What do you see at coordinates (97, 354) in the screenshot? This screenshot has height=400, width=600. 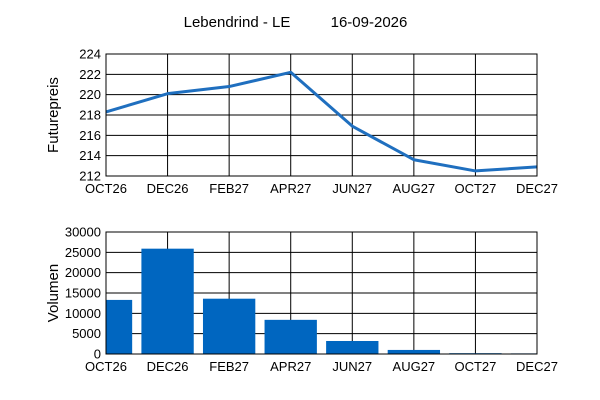 I see `y-tick-label: 0` at bounding box center [97, 354].